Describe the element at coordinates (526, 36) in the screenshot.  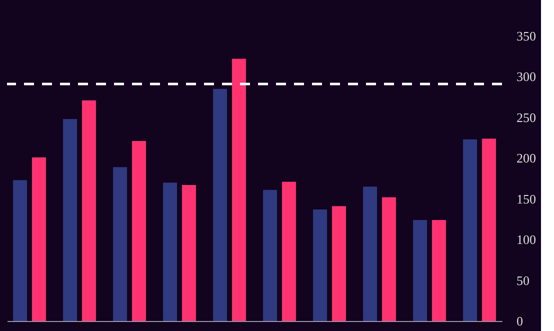
I see `y-tick-label: 350` at that location.